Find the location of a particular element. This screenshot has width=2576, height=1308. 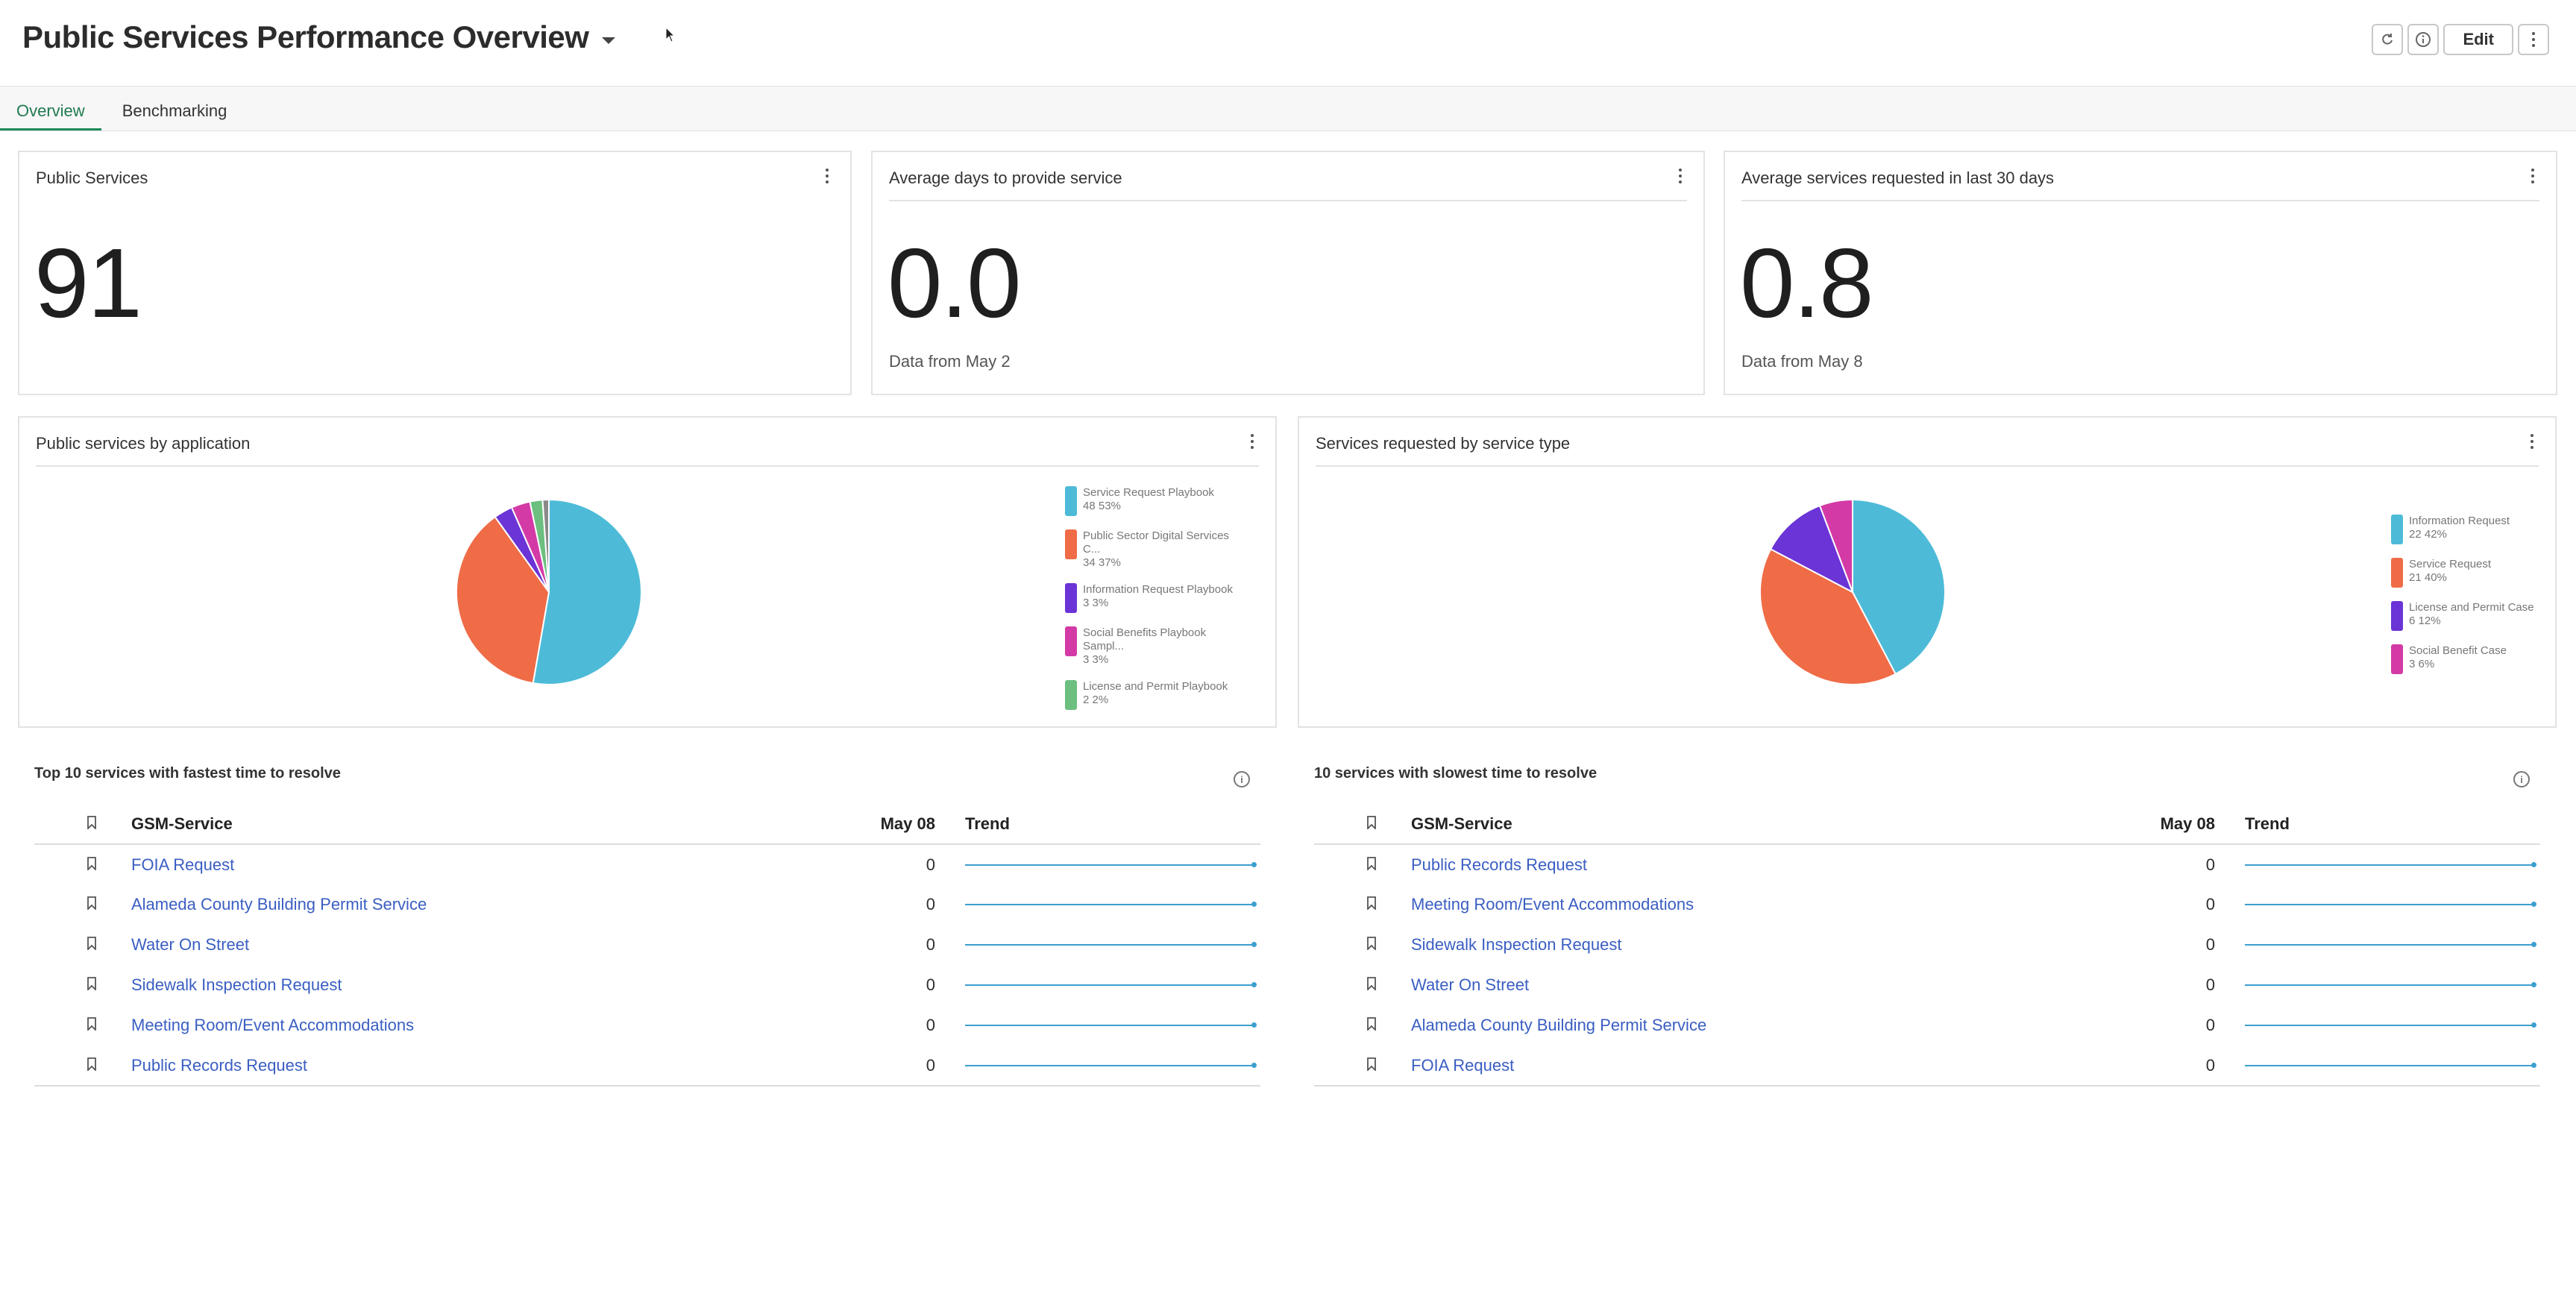

kpi-value: 0.0 is located at coordinates (955, 283).